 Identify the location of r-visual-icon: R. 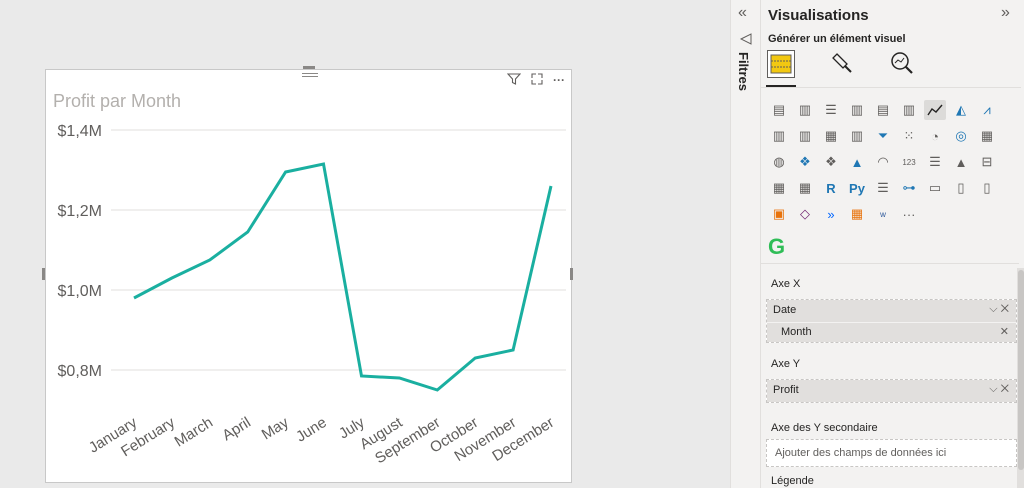
(831, 188).